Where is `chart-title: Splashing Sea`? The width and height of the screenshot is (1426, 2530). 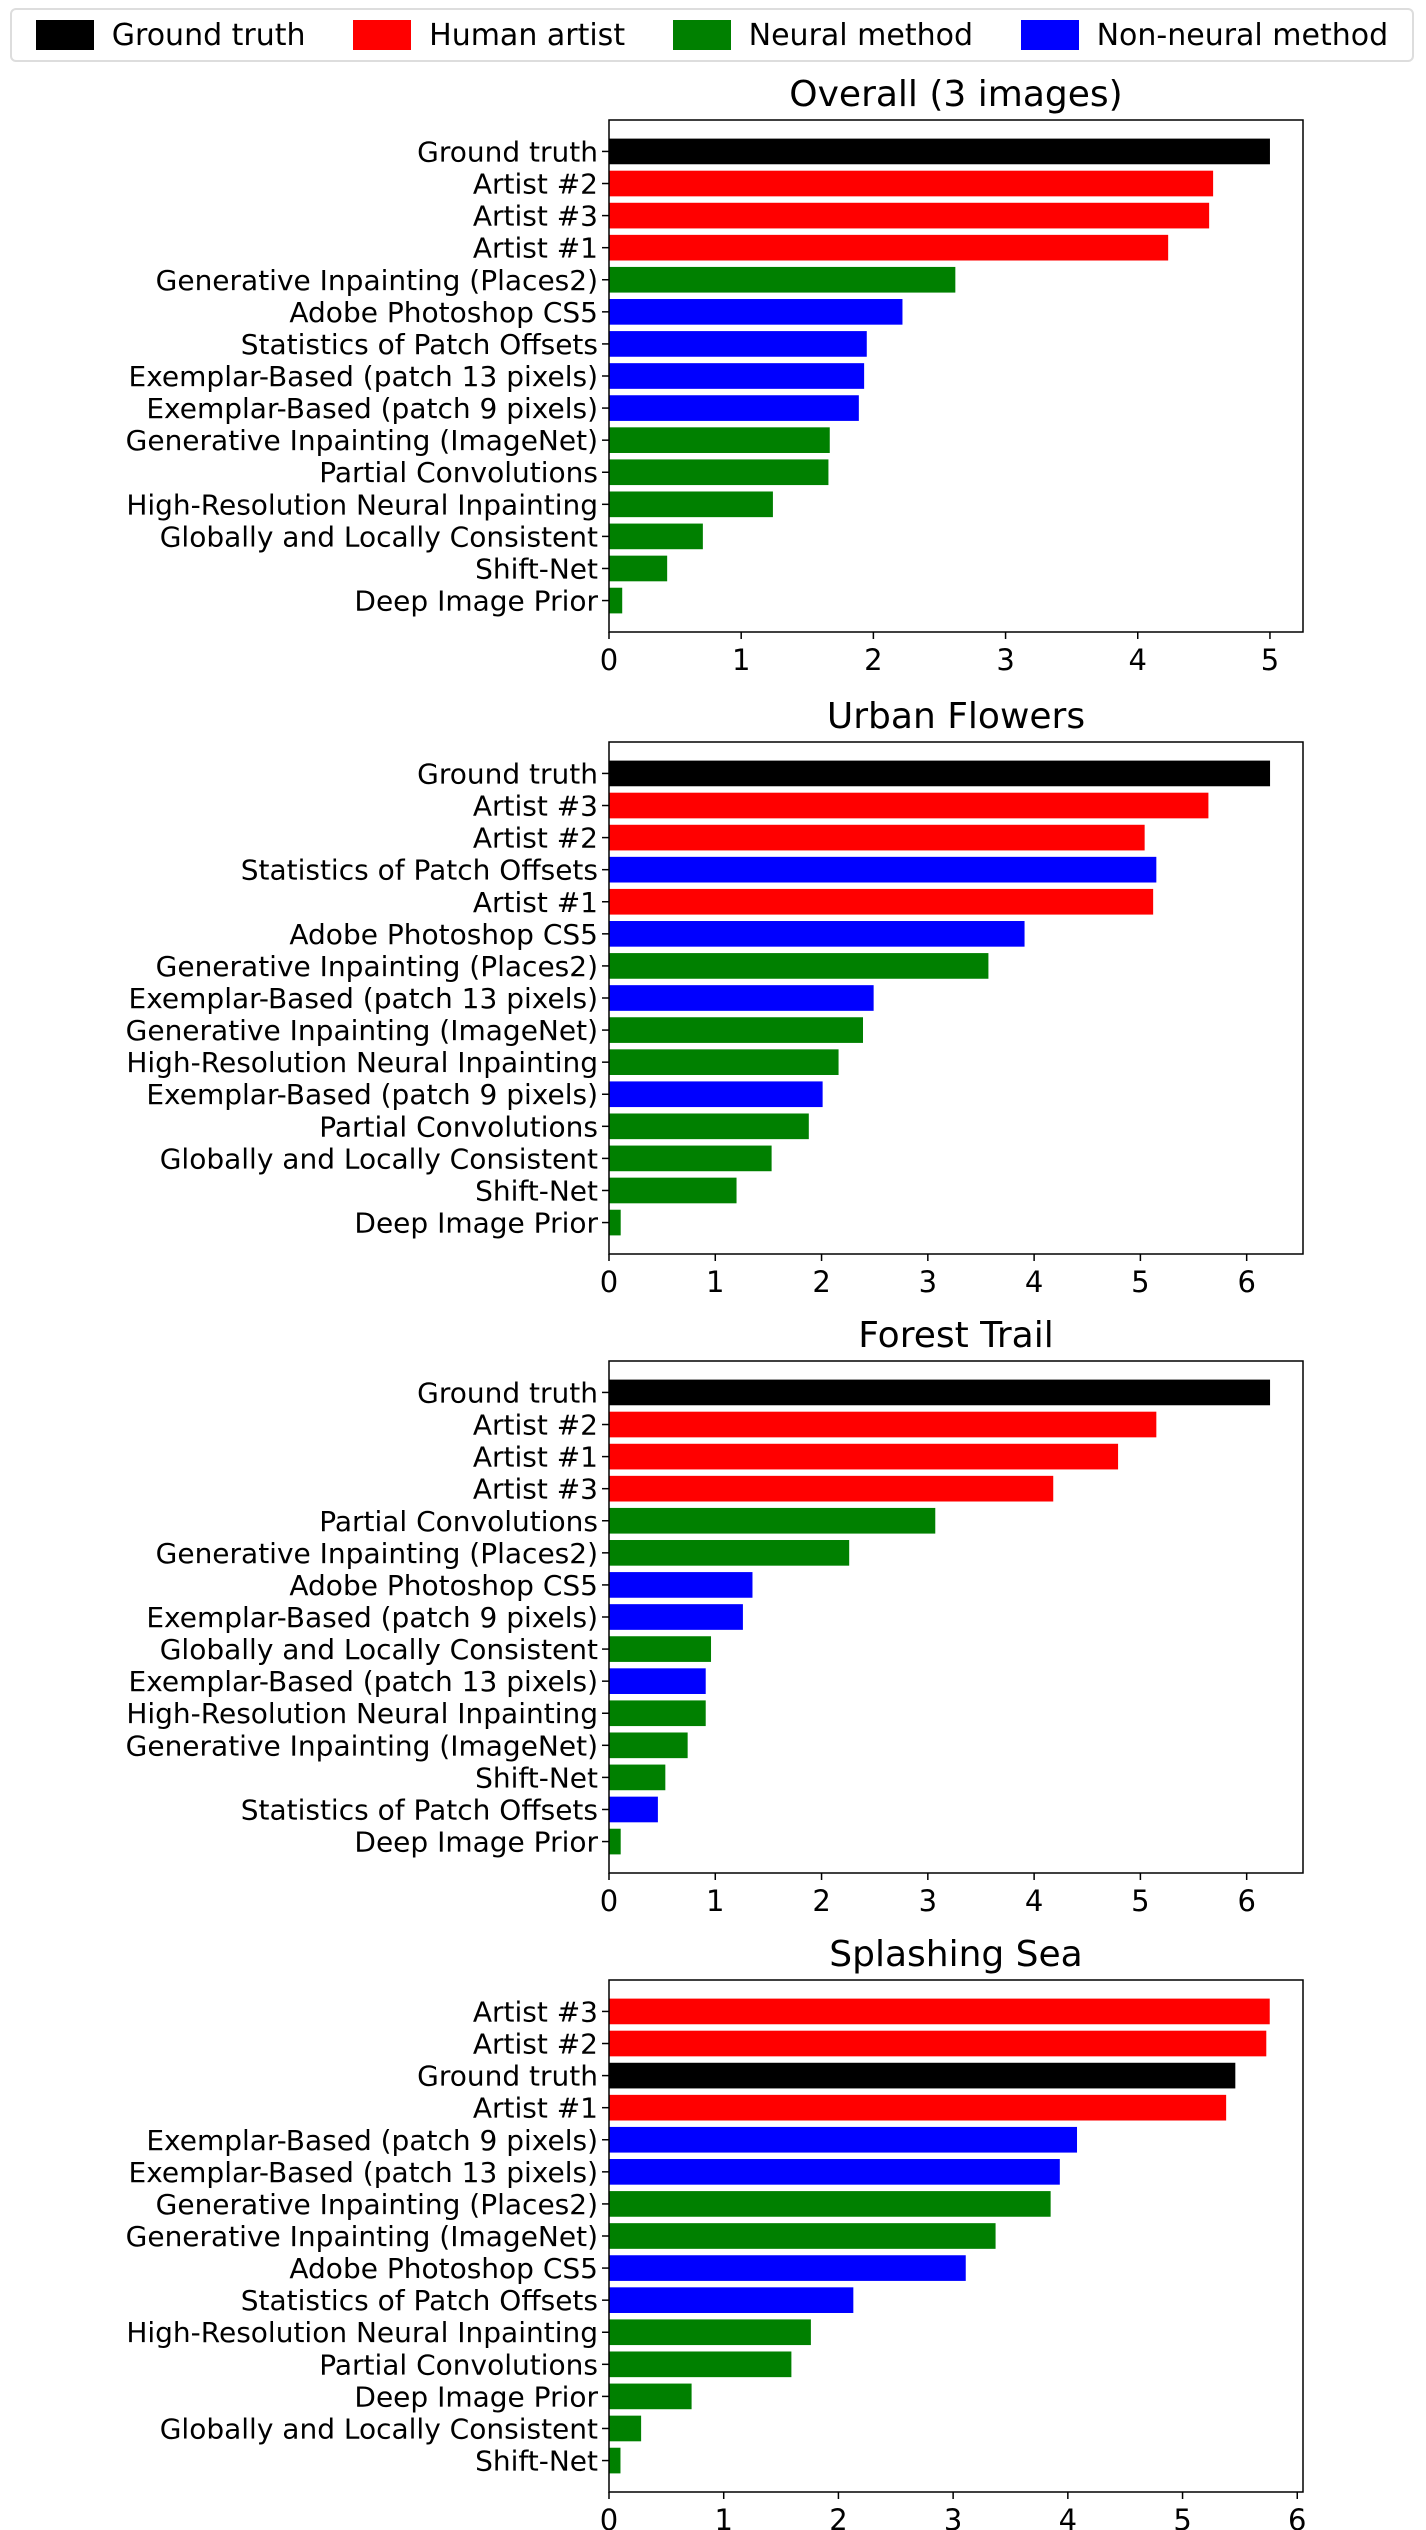
chart-title: Splashing Sea is located at coordinates (956, 1954).